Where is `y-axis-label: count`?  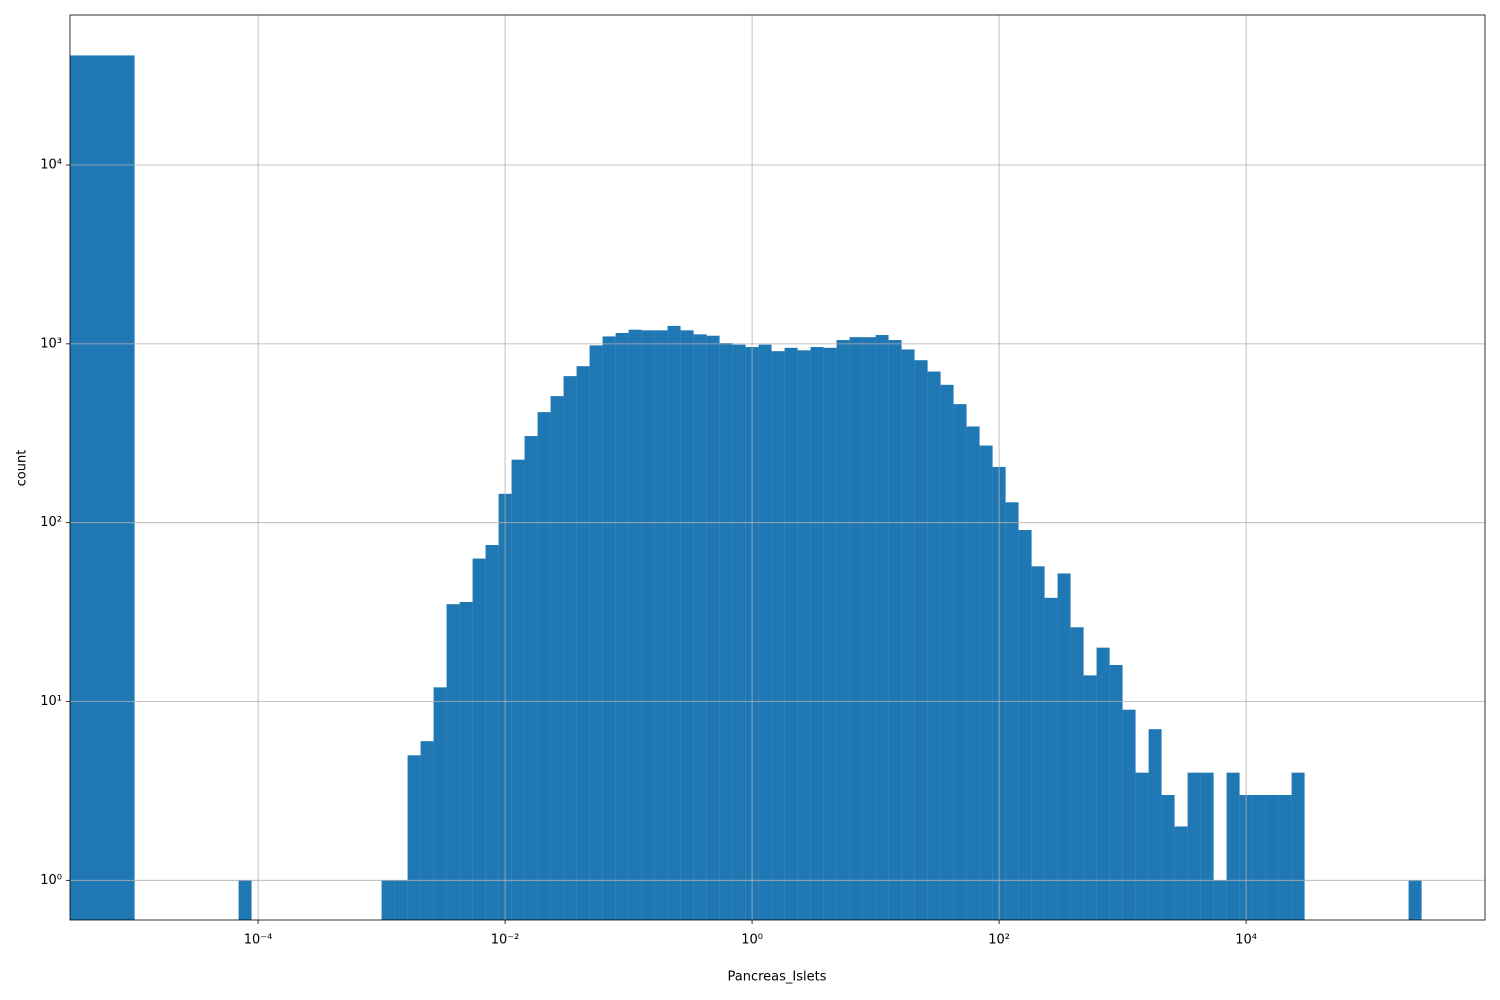
y-axis-label: count is located at coordinates (22, 468).